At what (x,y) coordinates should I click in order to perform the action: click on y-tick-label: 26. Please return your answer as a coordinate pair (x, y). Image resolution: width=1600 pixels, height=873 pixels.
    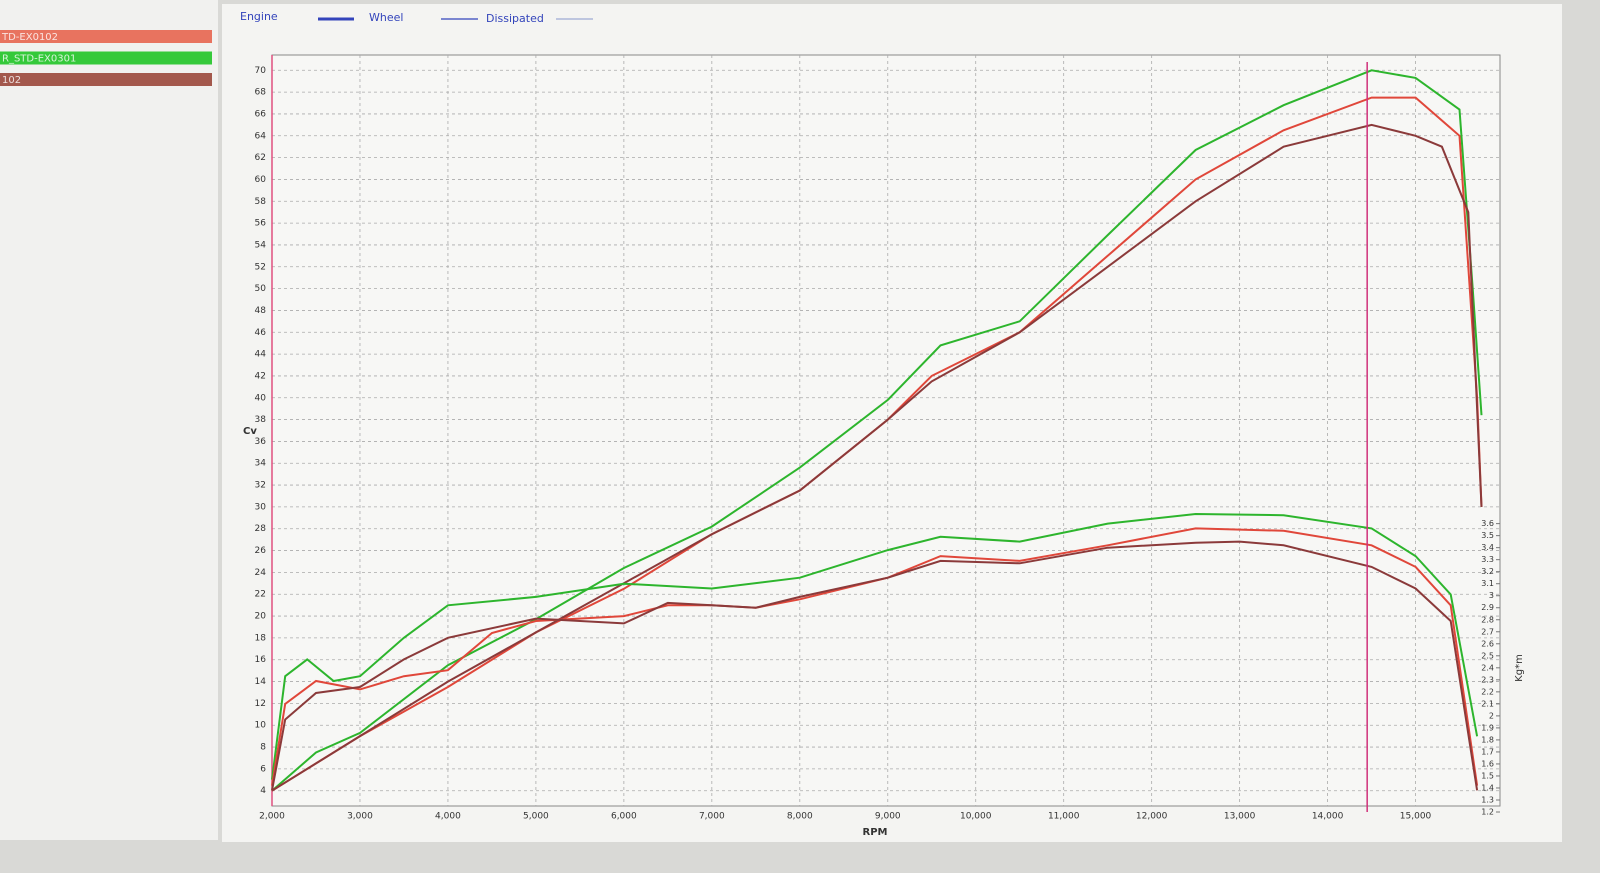
    Looking at the image, I should click on (261, 551).